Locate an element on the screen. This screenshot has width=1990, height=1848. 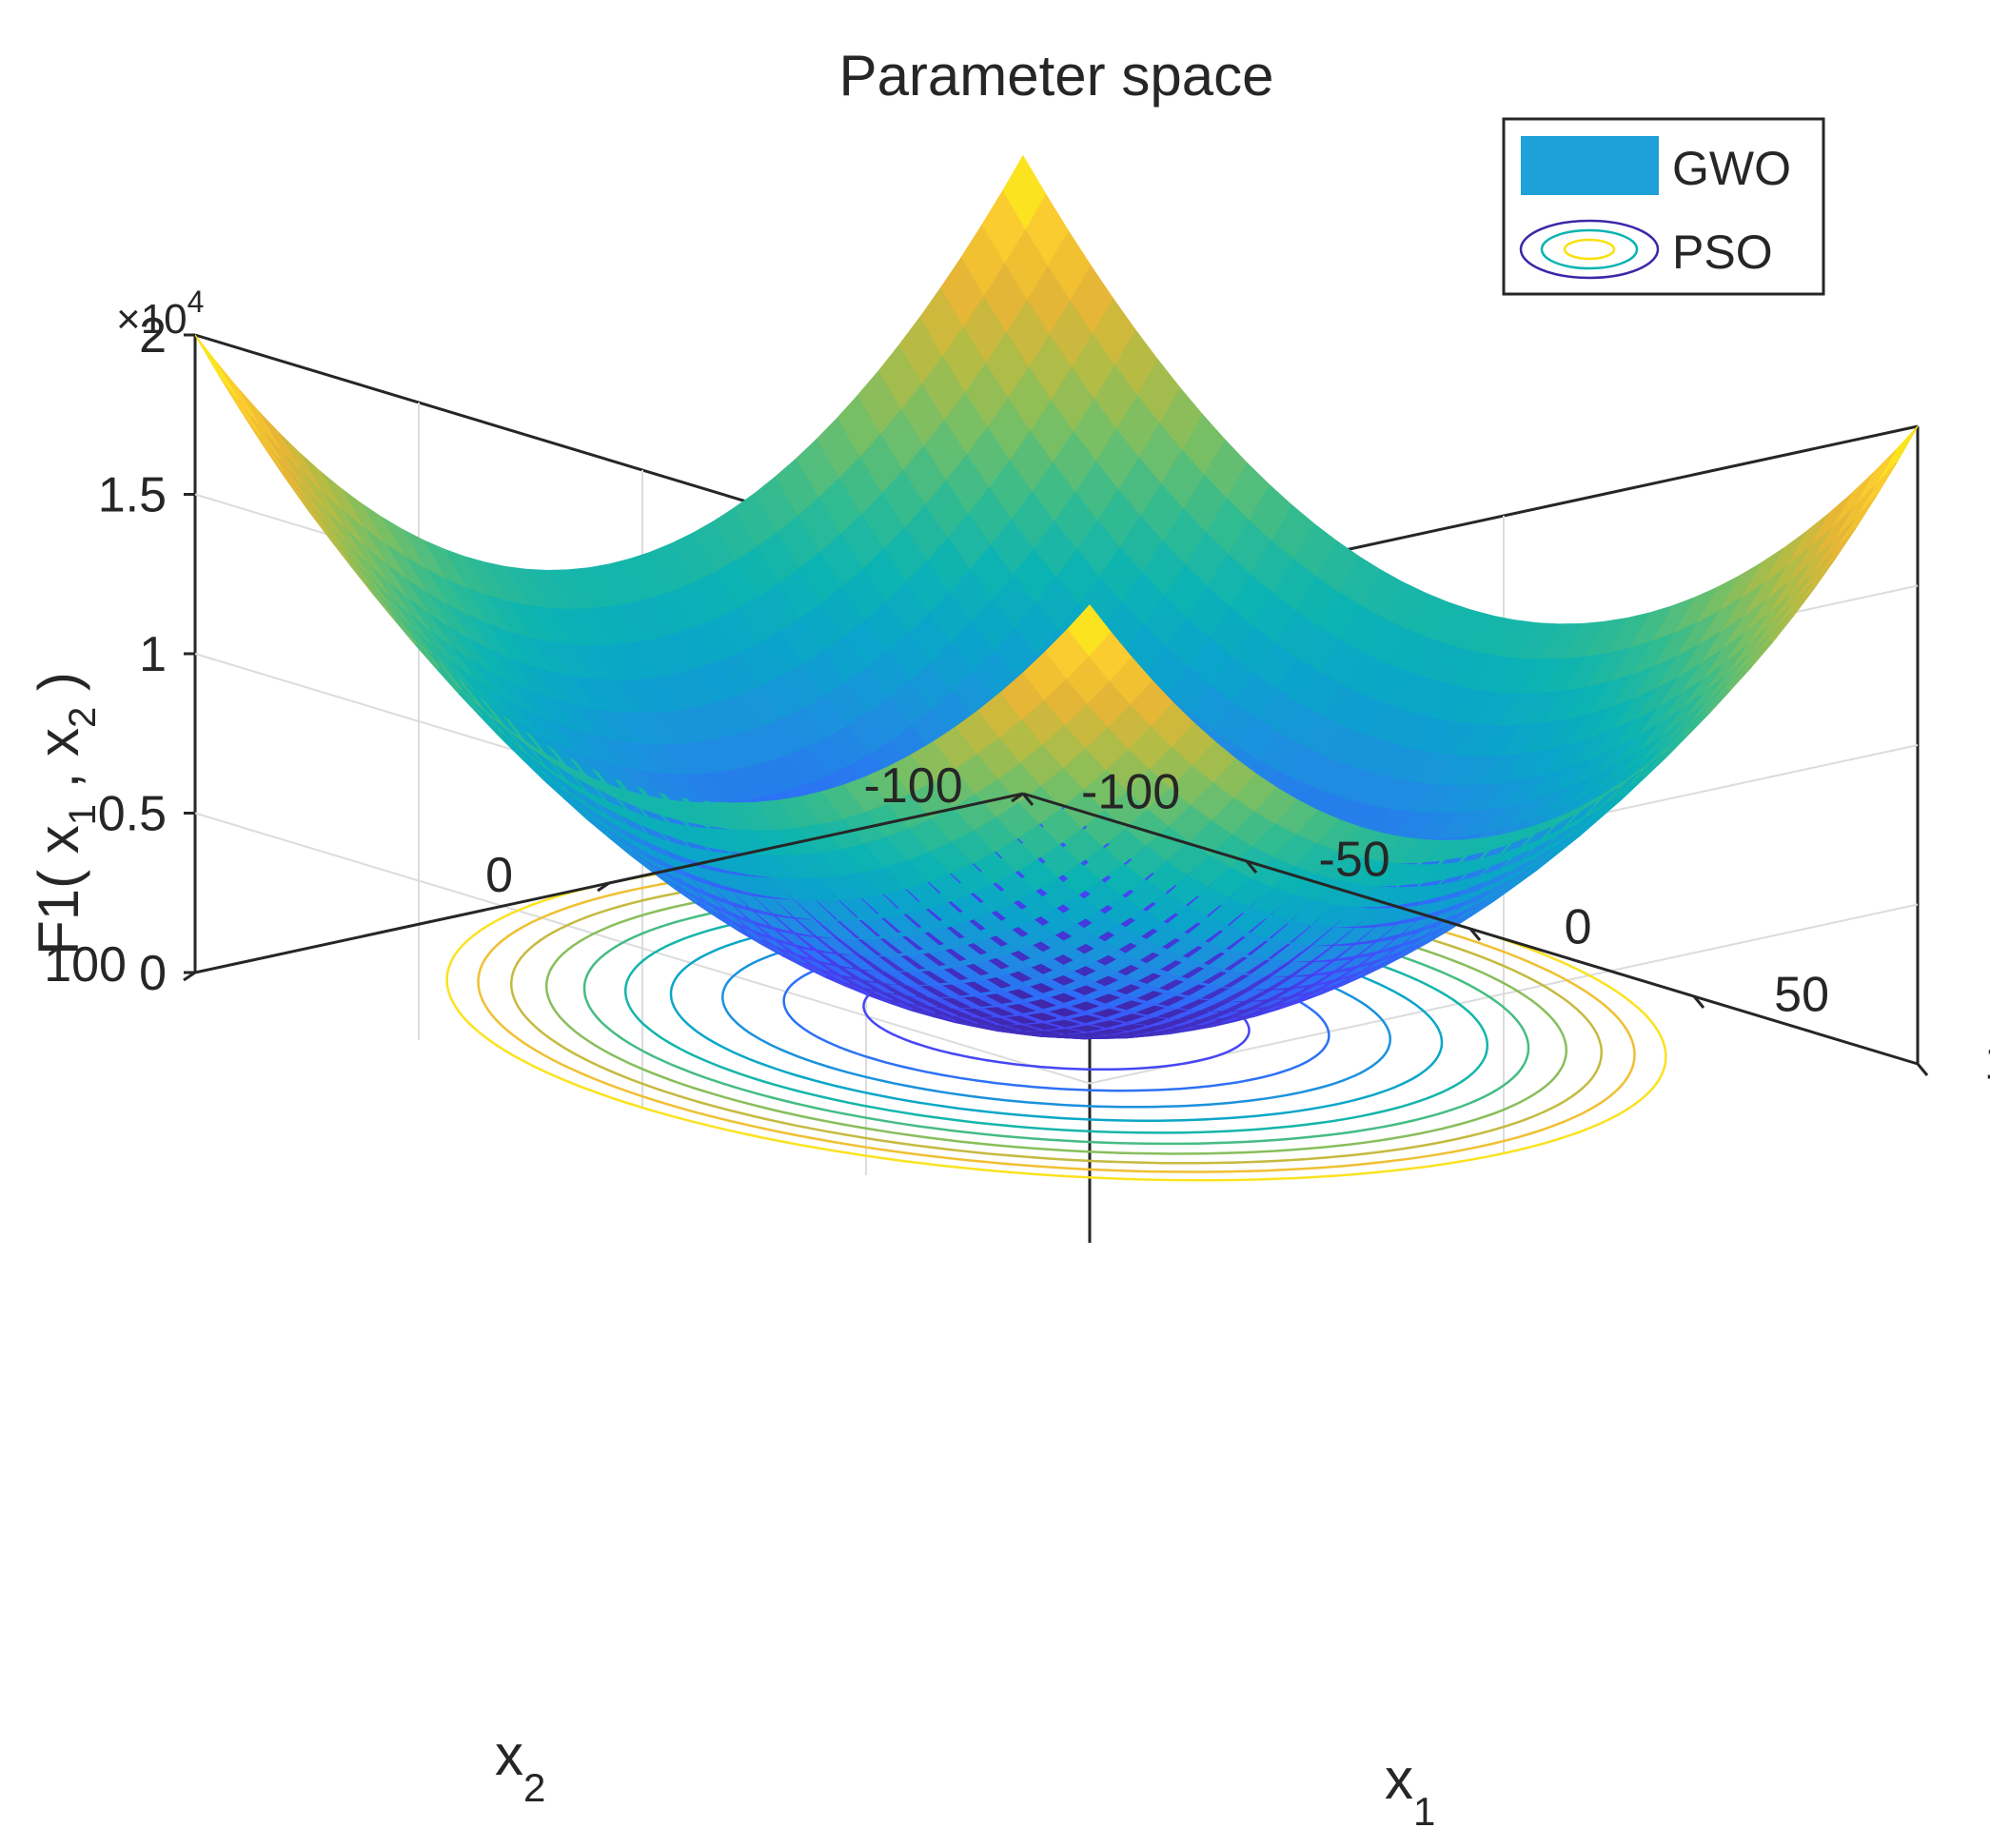
x-tick-label-2: 0 is located at coordinates (1578, 927).